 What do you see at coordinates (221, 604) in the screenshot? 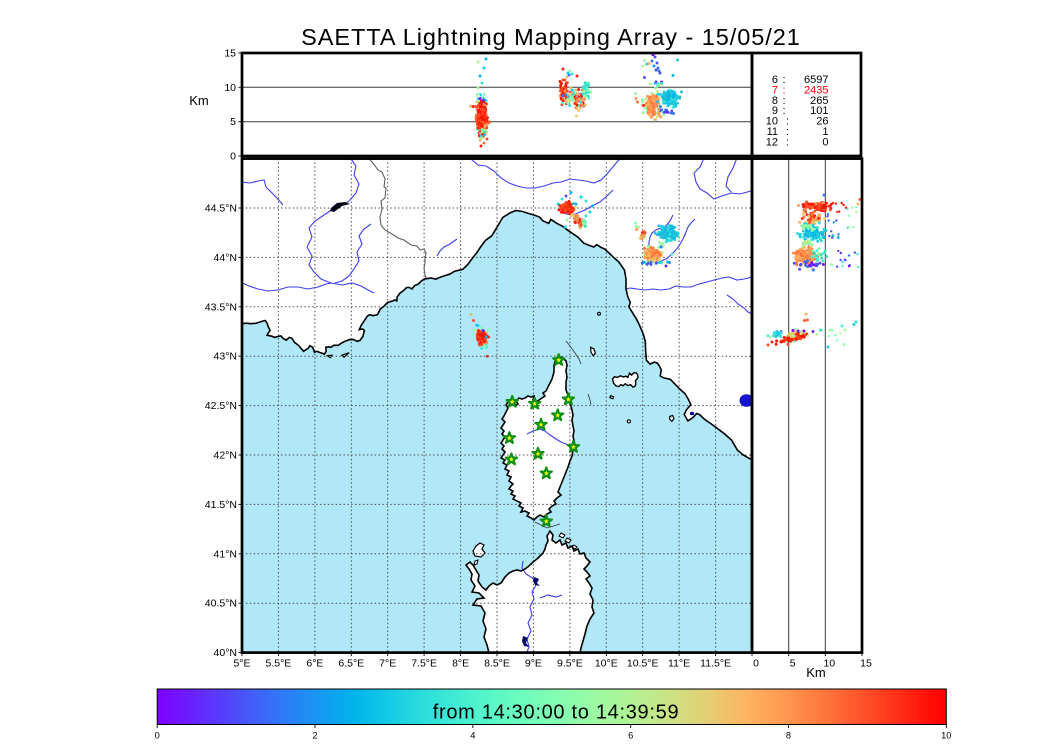
I see `svg-text: 40.5°N` at bounding box center [221, 604].